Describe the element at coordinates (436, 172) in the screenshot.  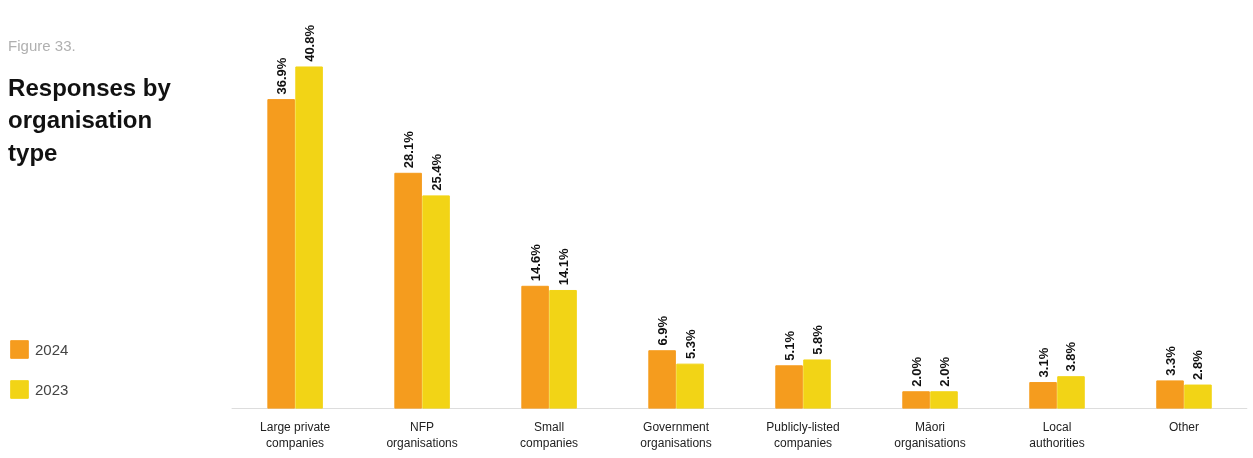
I see `data-label: 25.4%` at that location.